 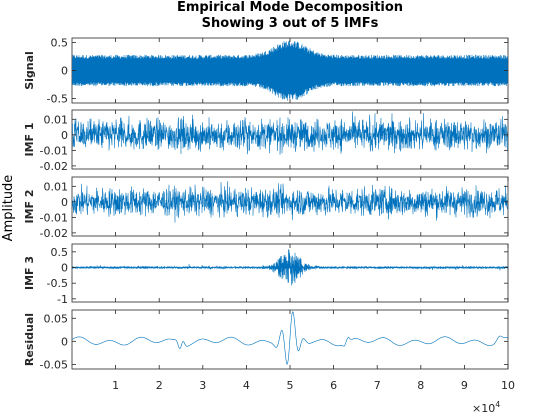 What do you see at coordinates (290, 385) in the screenshot?
I see `x-tick-label: 5` at bounding box center [290, 385].